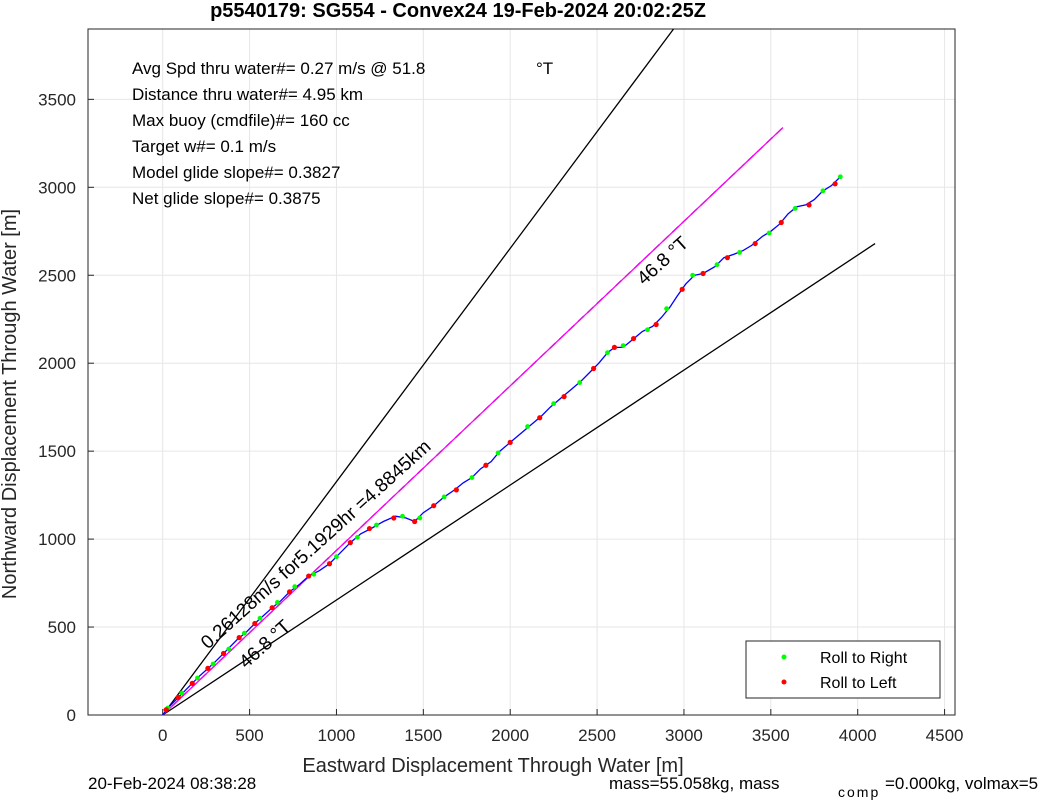 The height and width of the screenshot is (801, 1062). Describe the element at coordinates (544, 68) in the screenshot. I see `info-unit: °T` at that location.